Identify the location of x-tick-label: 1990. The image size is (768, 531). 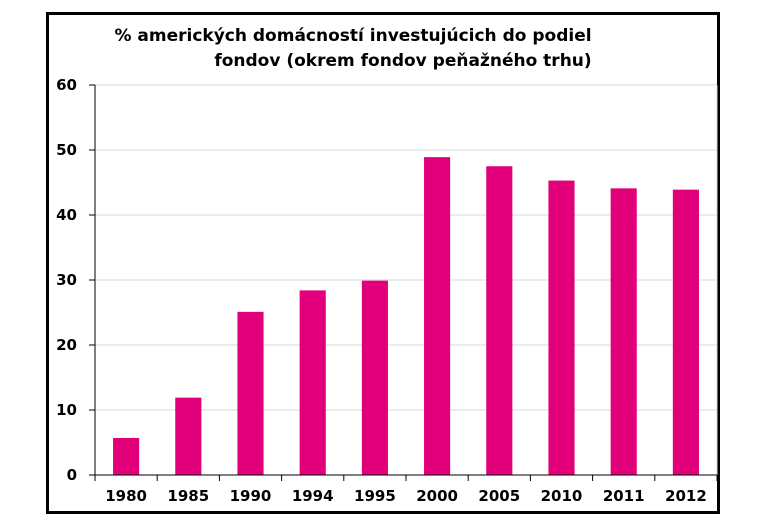
(251, 496).